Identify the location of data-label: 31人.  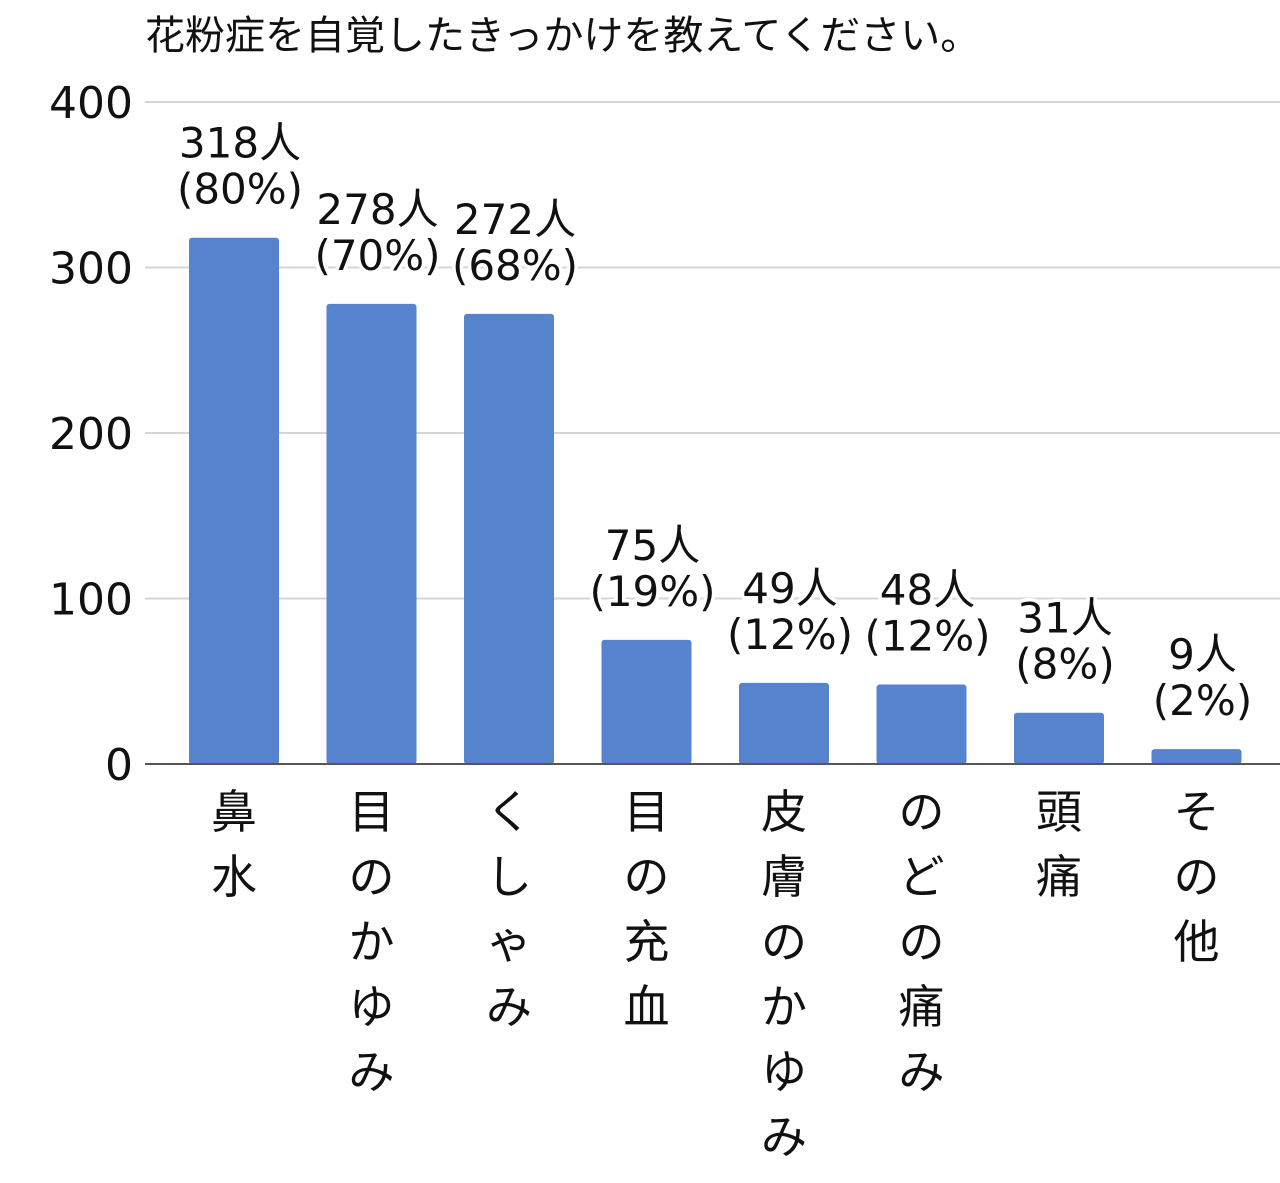
(1064, 618).